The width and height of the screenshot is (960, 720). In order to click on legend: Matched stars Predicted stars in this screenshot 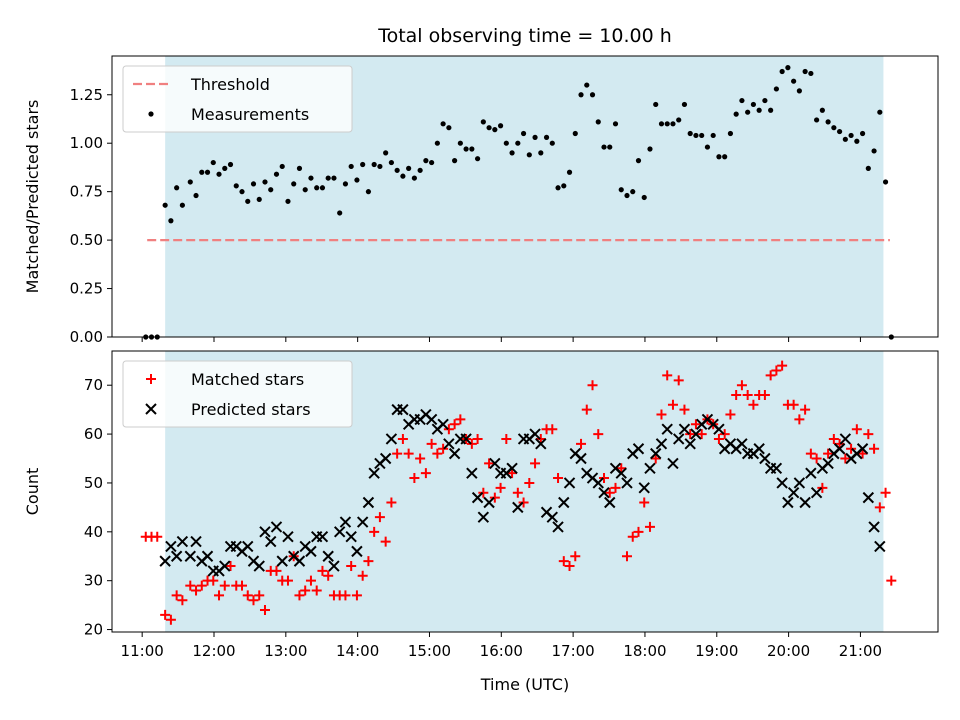, I will do `click(237, 394)`.